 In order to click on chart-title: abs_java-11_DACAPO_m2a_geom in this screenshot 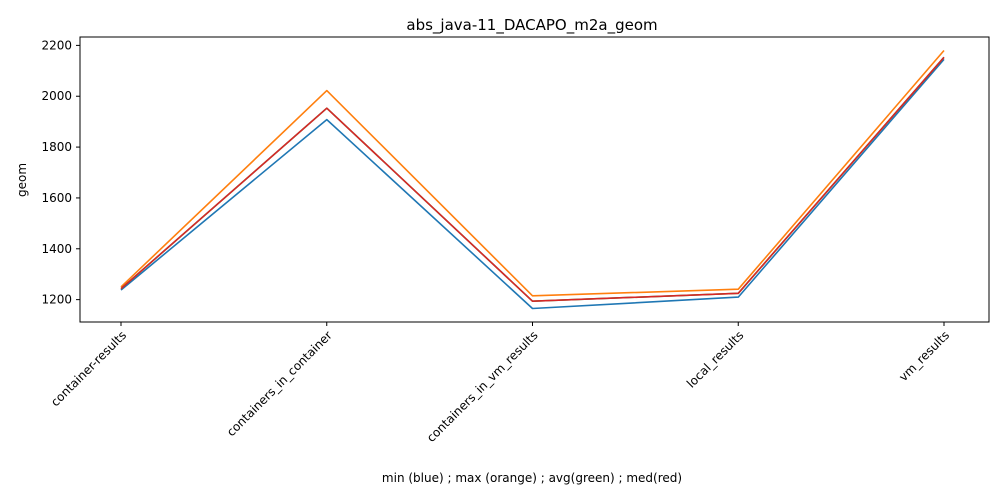, I will do `click(531, 25)`.